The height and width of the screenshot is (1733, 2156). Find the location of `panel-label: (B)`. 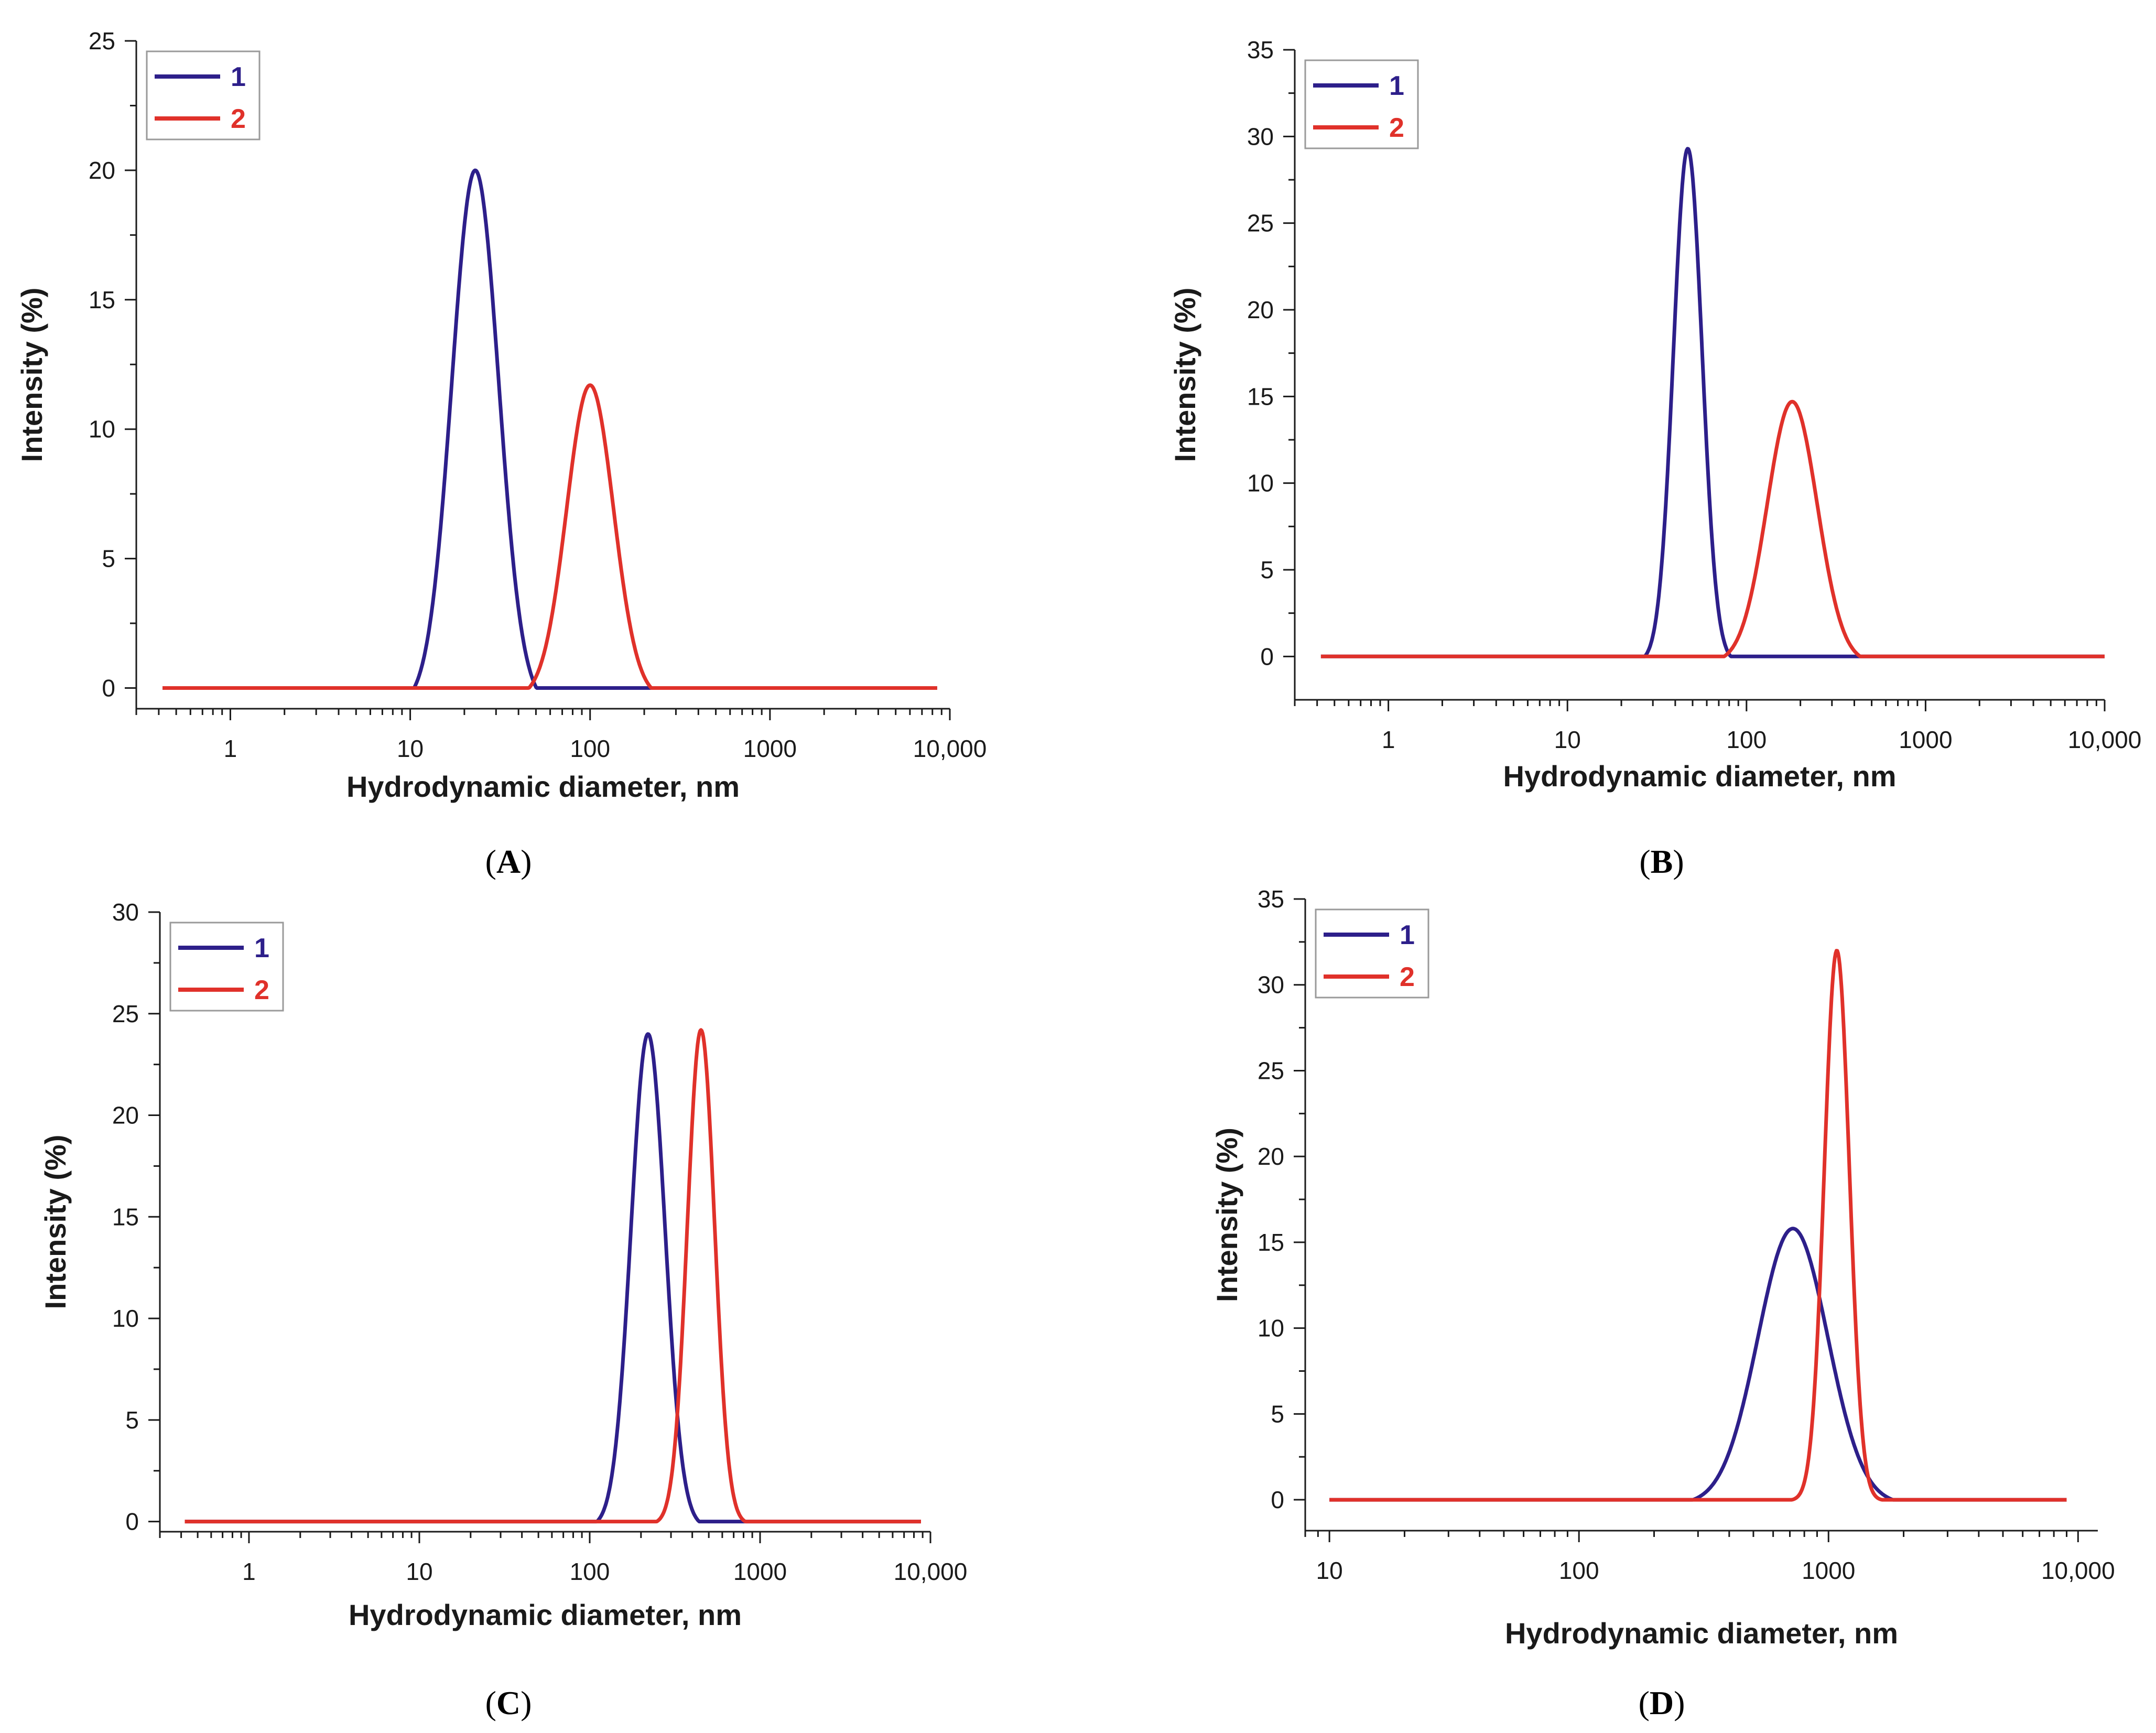

panel-label: (B) is located at coordinates (1661, 862).